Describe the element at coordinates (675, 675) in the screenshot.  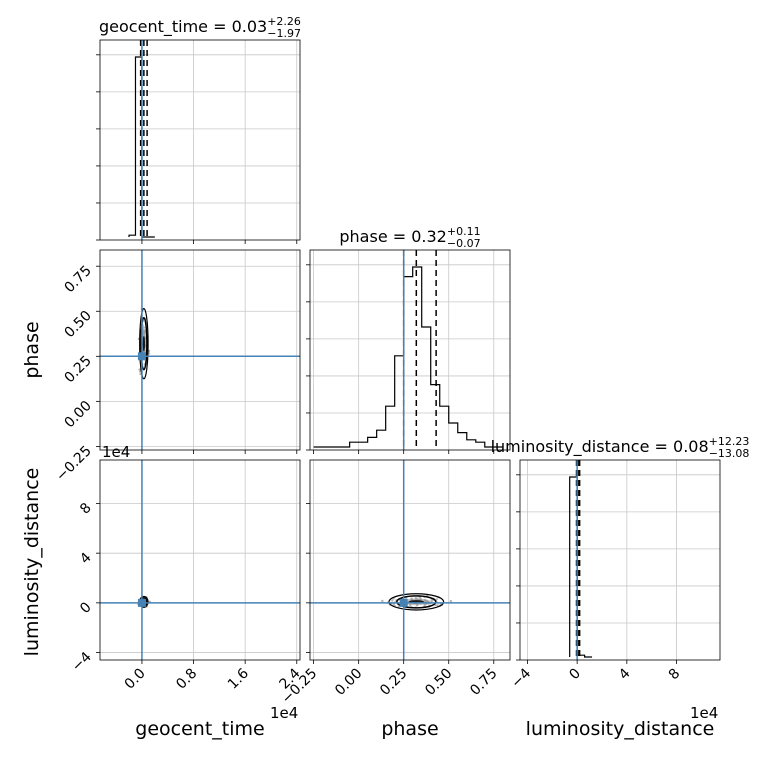
I see `x-tick-label-luminosity_distance: 8` at that location.